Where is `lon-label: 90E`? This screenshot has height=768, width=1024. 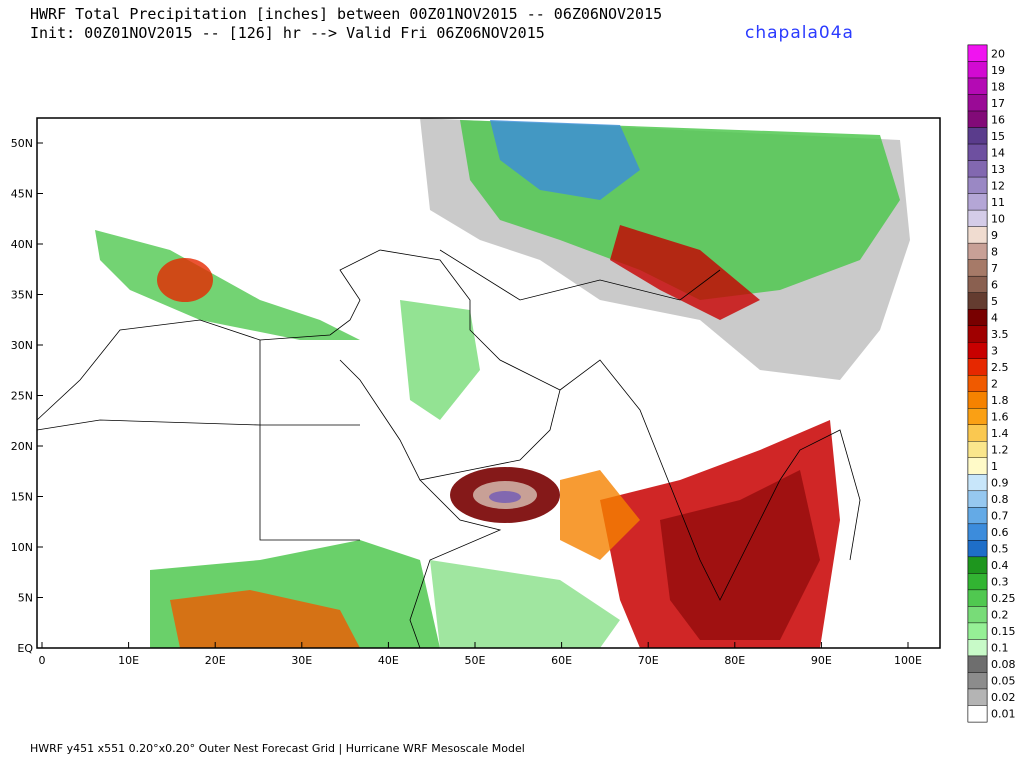 lon-label: 90E is located at coordinates (821, 660).